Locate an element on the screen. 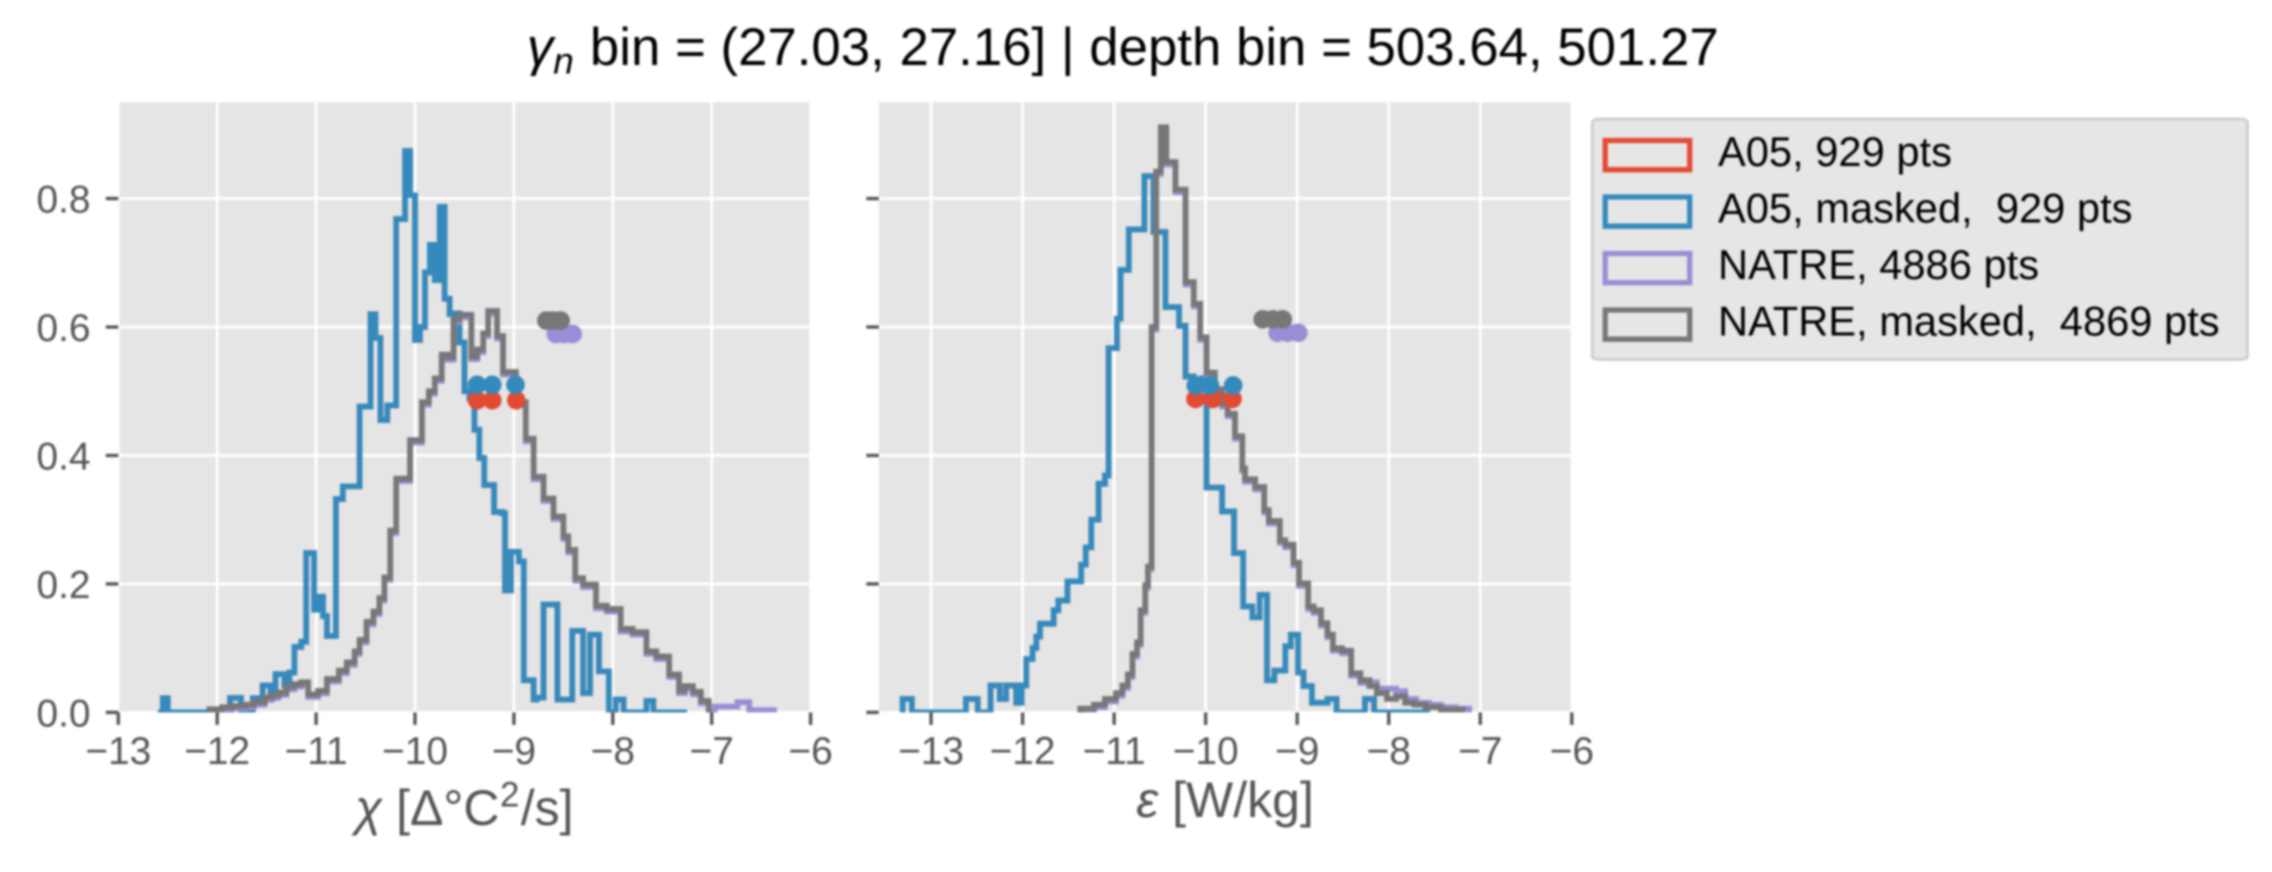  svg-text: 0.8 is located at coordinates (63, 200).